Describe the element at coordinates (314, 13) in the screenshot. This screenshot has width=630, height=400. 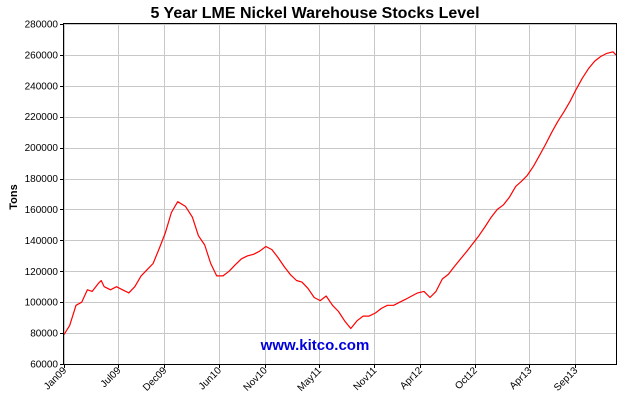
I see `chart-title: 5 Year LME Nickel Warehouse Stocks Level` at that location.